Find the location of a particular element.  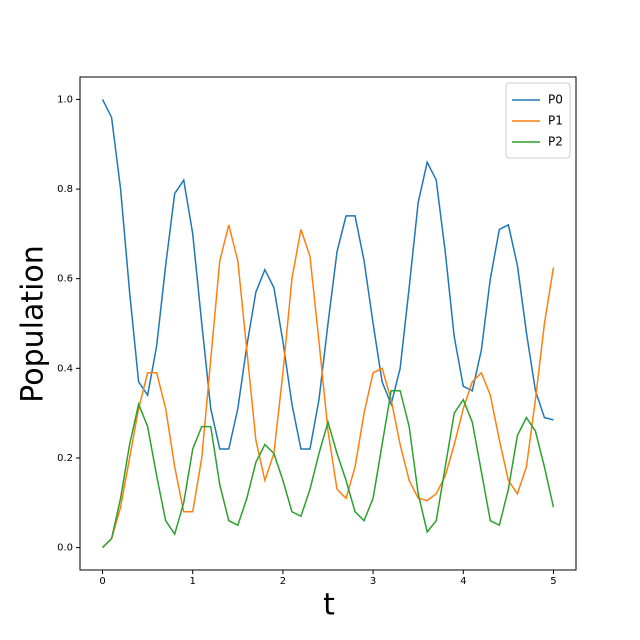

x-tick-label: 0 is located at coordinates (102, 581).